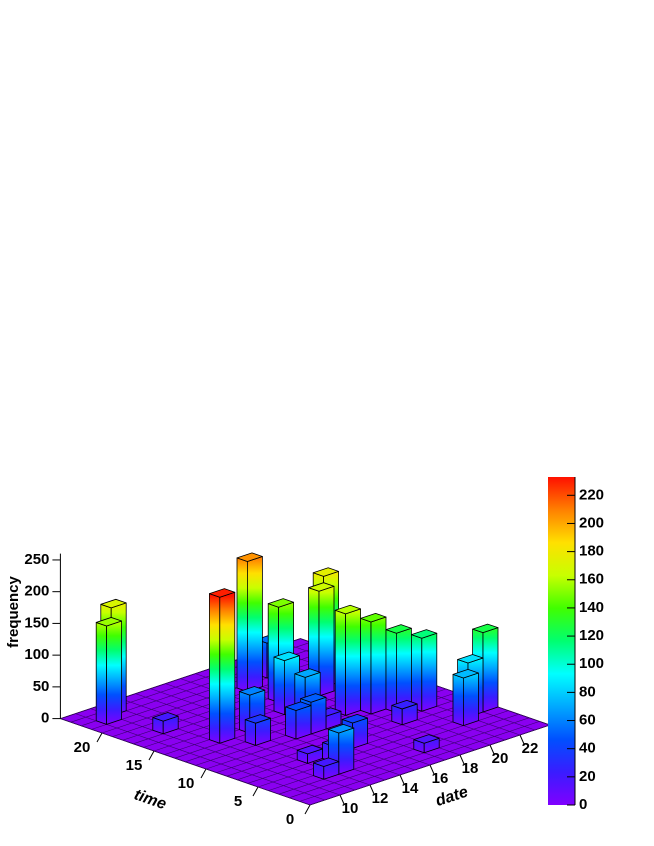 The height and width of the screenshot is (846, 654). I want to click on z-tick-label: 50, so click(41, 686).